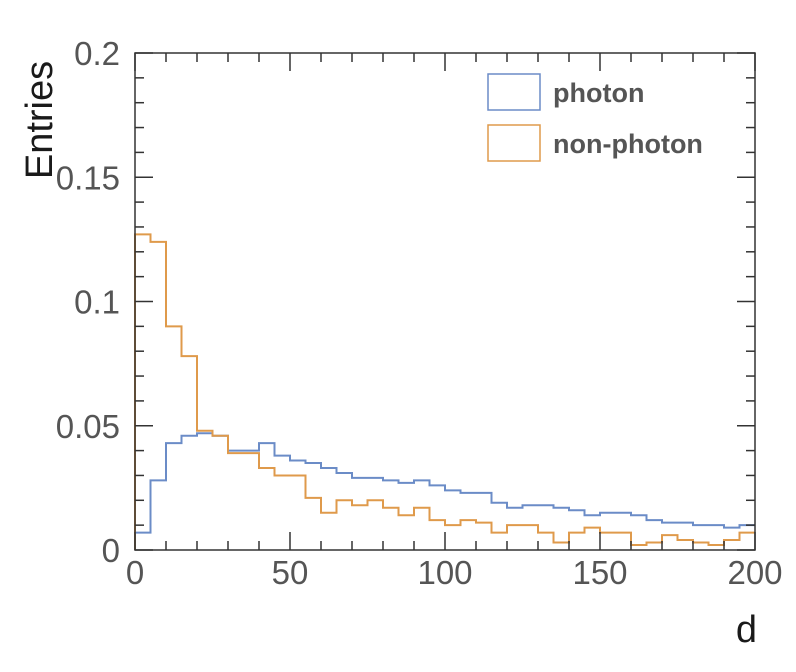  What do you see at coordinates (97, 53) in the screenshot?
I see `y-tick-label: 0.2` at bounding box center [97, 53].